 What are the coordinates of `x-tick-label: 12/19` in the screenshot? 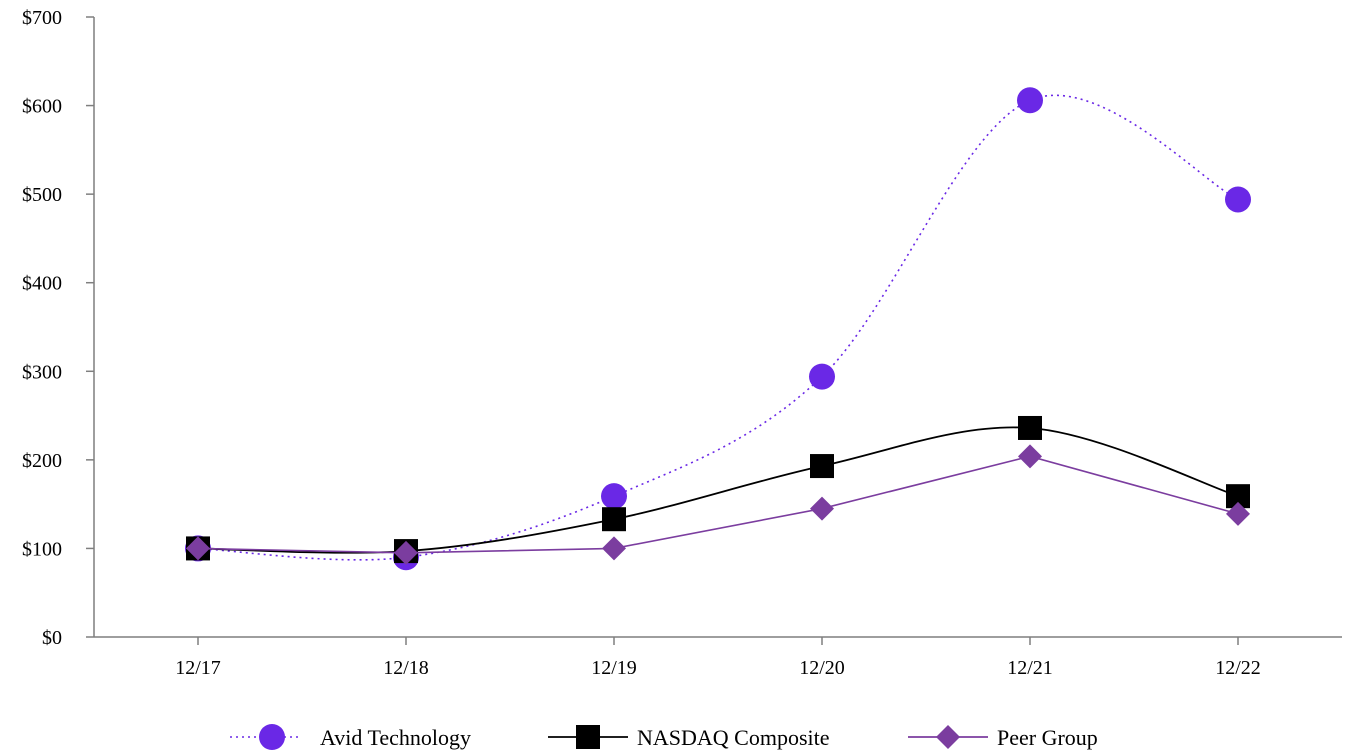 It's located at (614, 668).